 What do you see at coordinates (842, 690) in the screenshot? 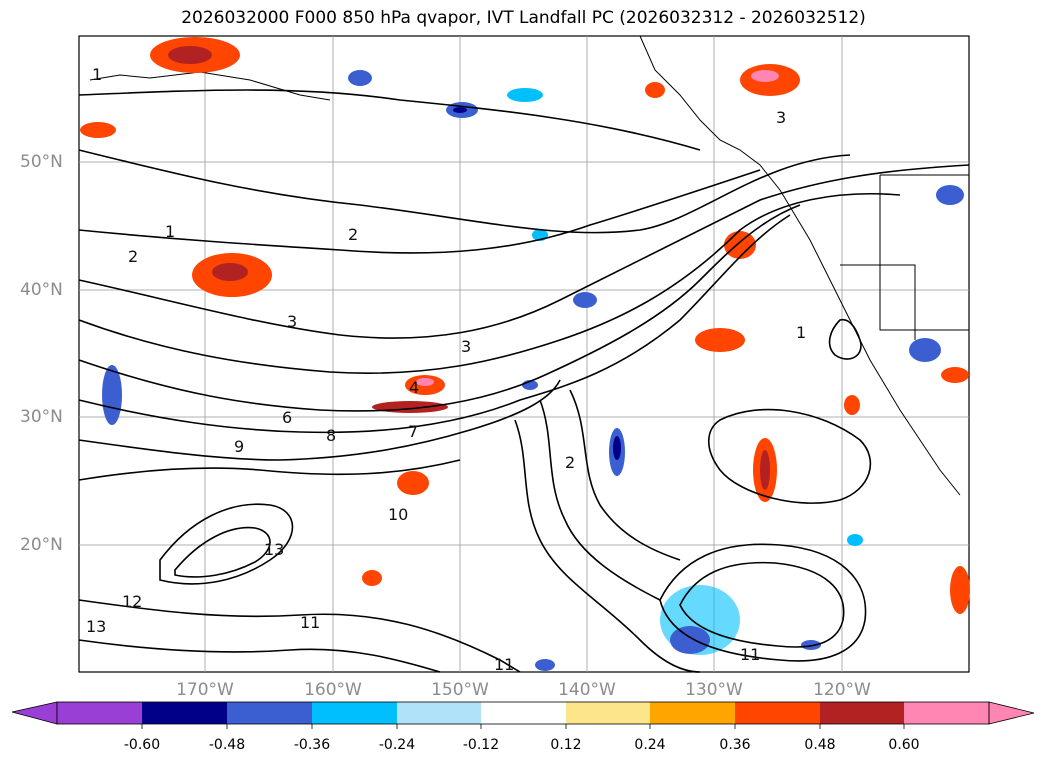
I see `lon-label: 120°W` at bounding box center [842, 690].